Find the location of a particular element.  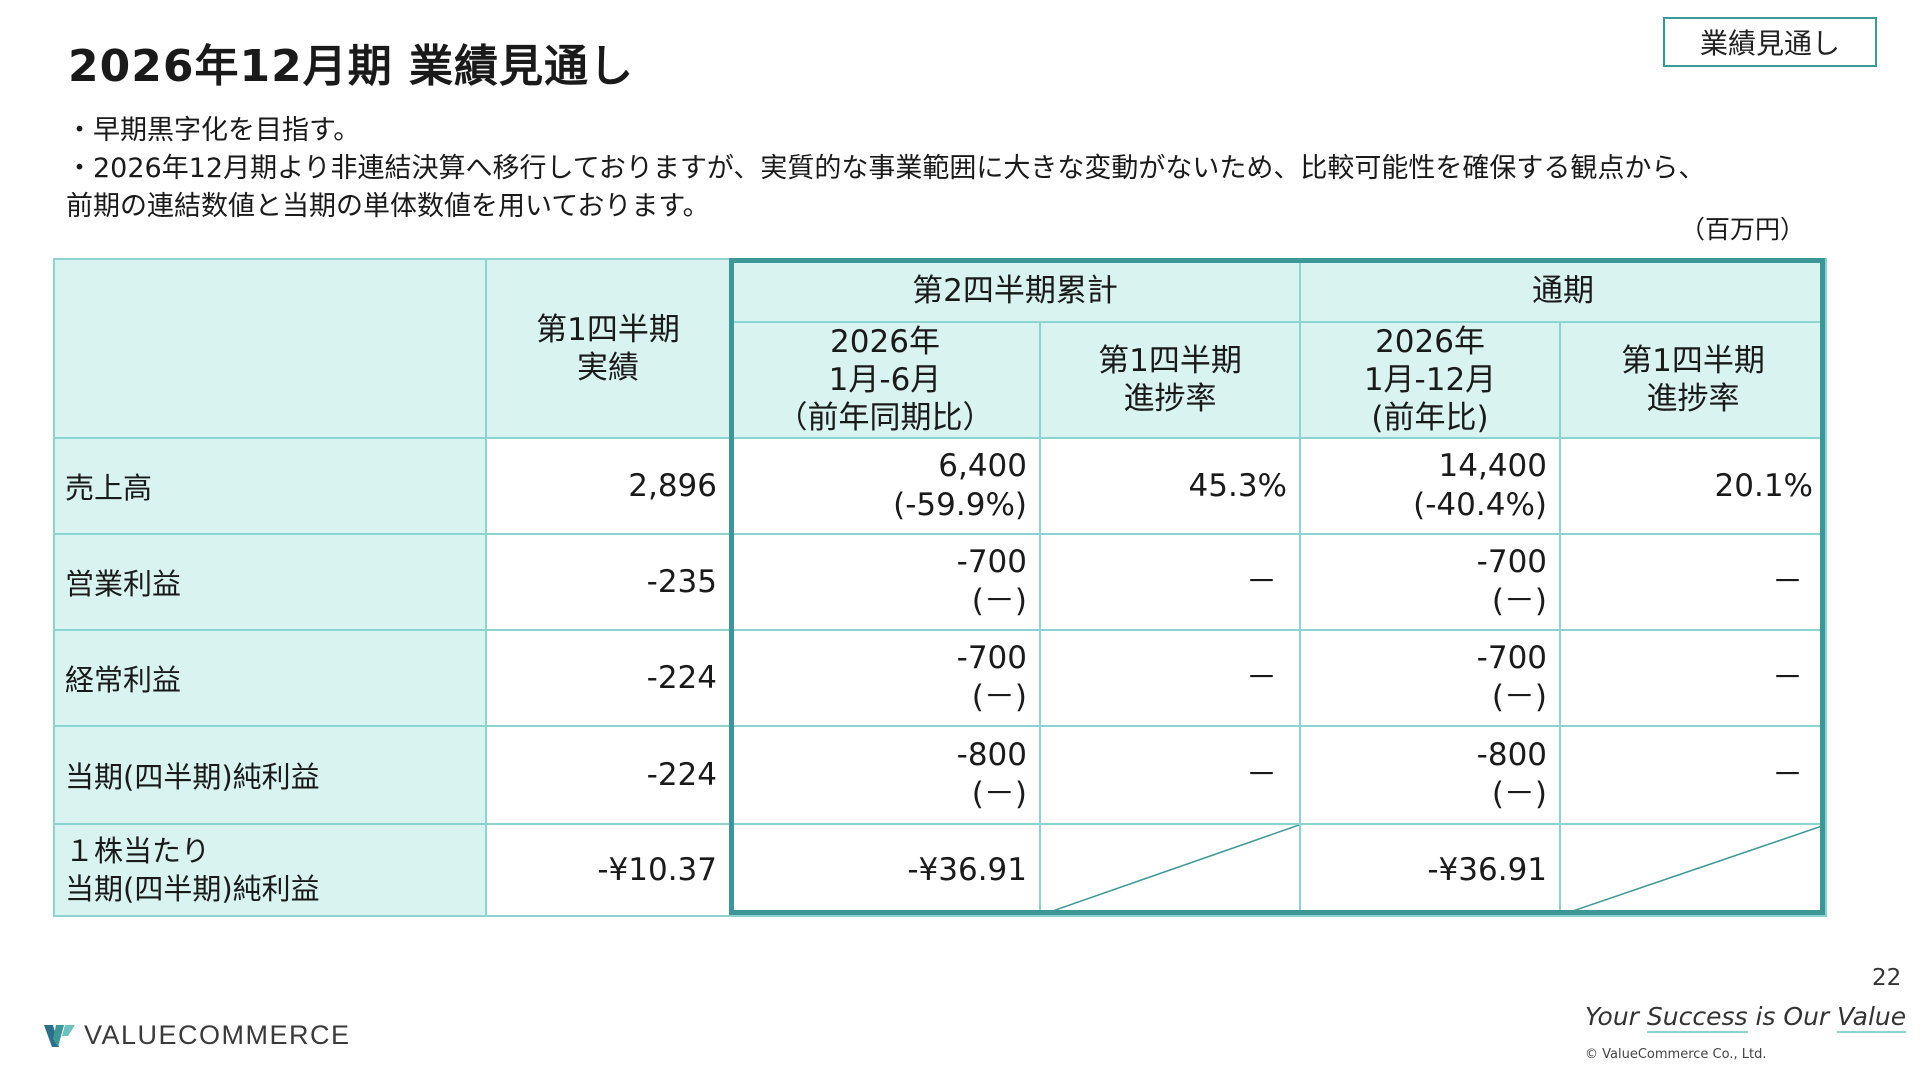

table-row-net-income: 当期(四半期)純利益 -224 -800 (－) － -800 (－) － is located at coordinates (940, 775).